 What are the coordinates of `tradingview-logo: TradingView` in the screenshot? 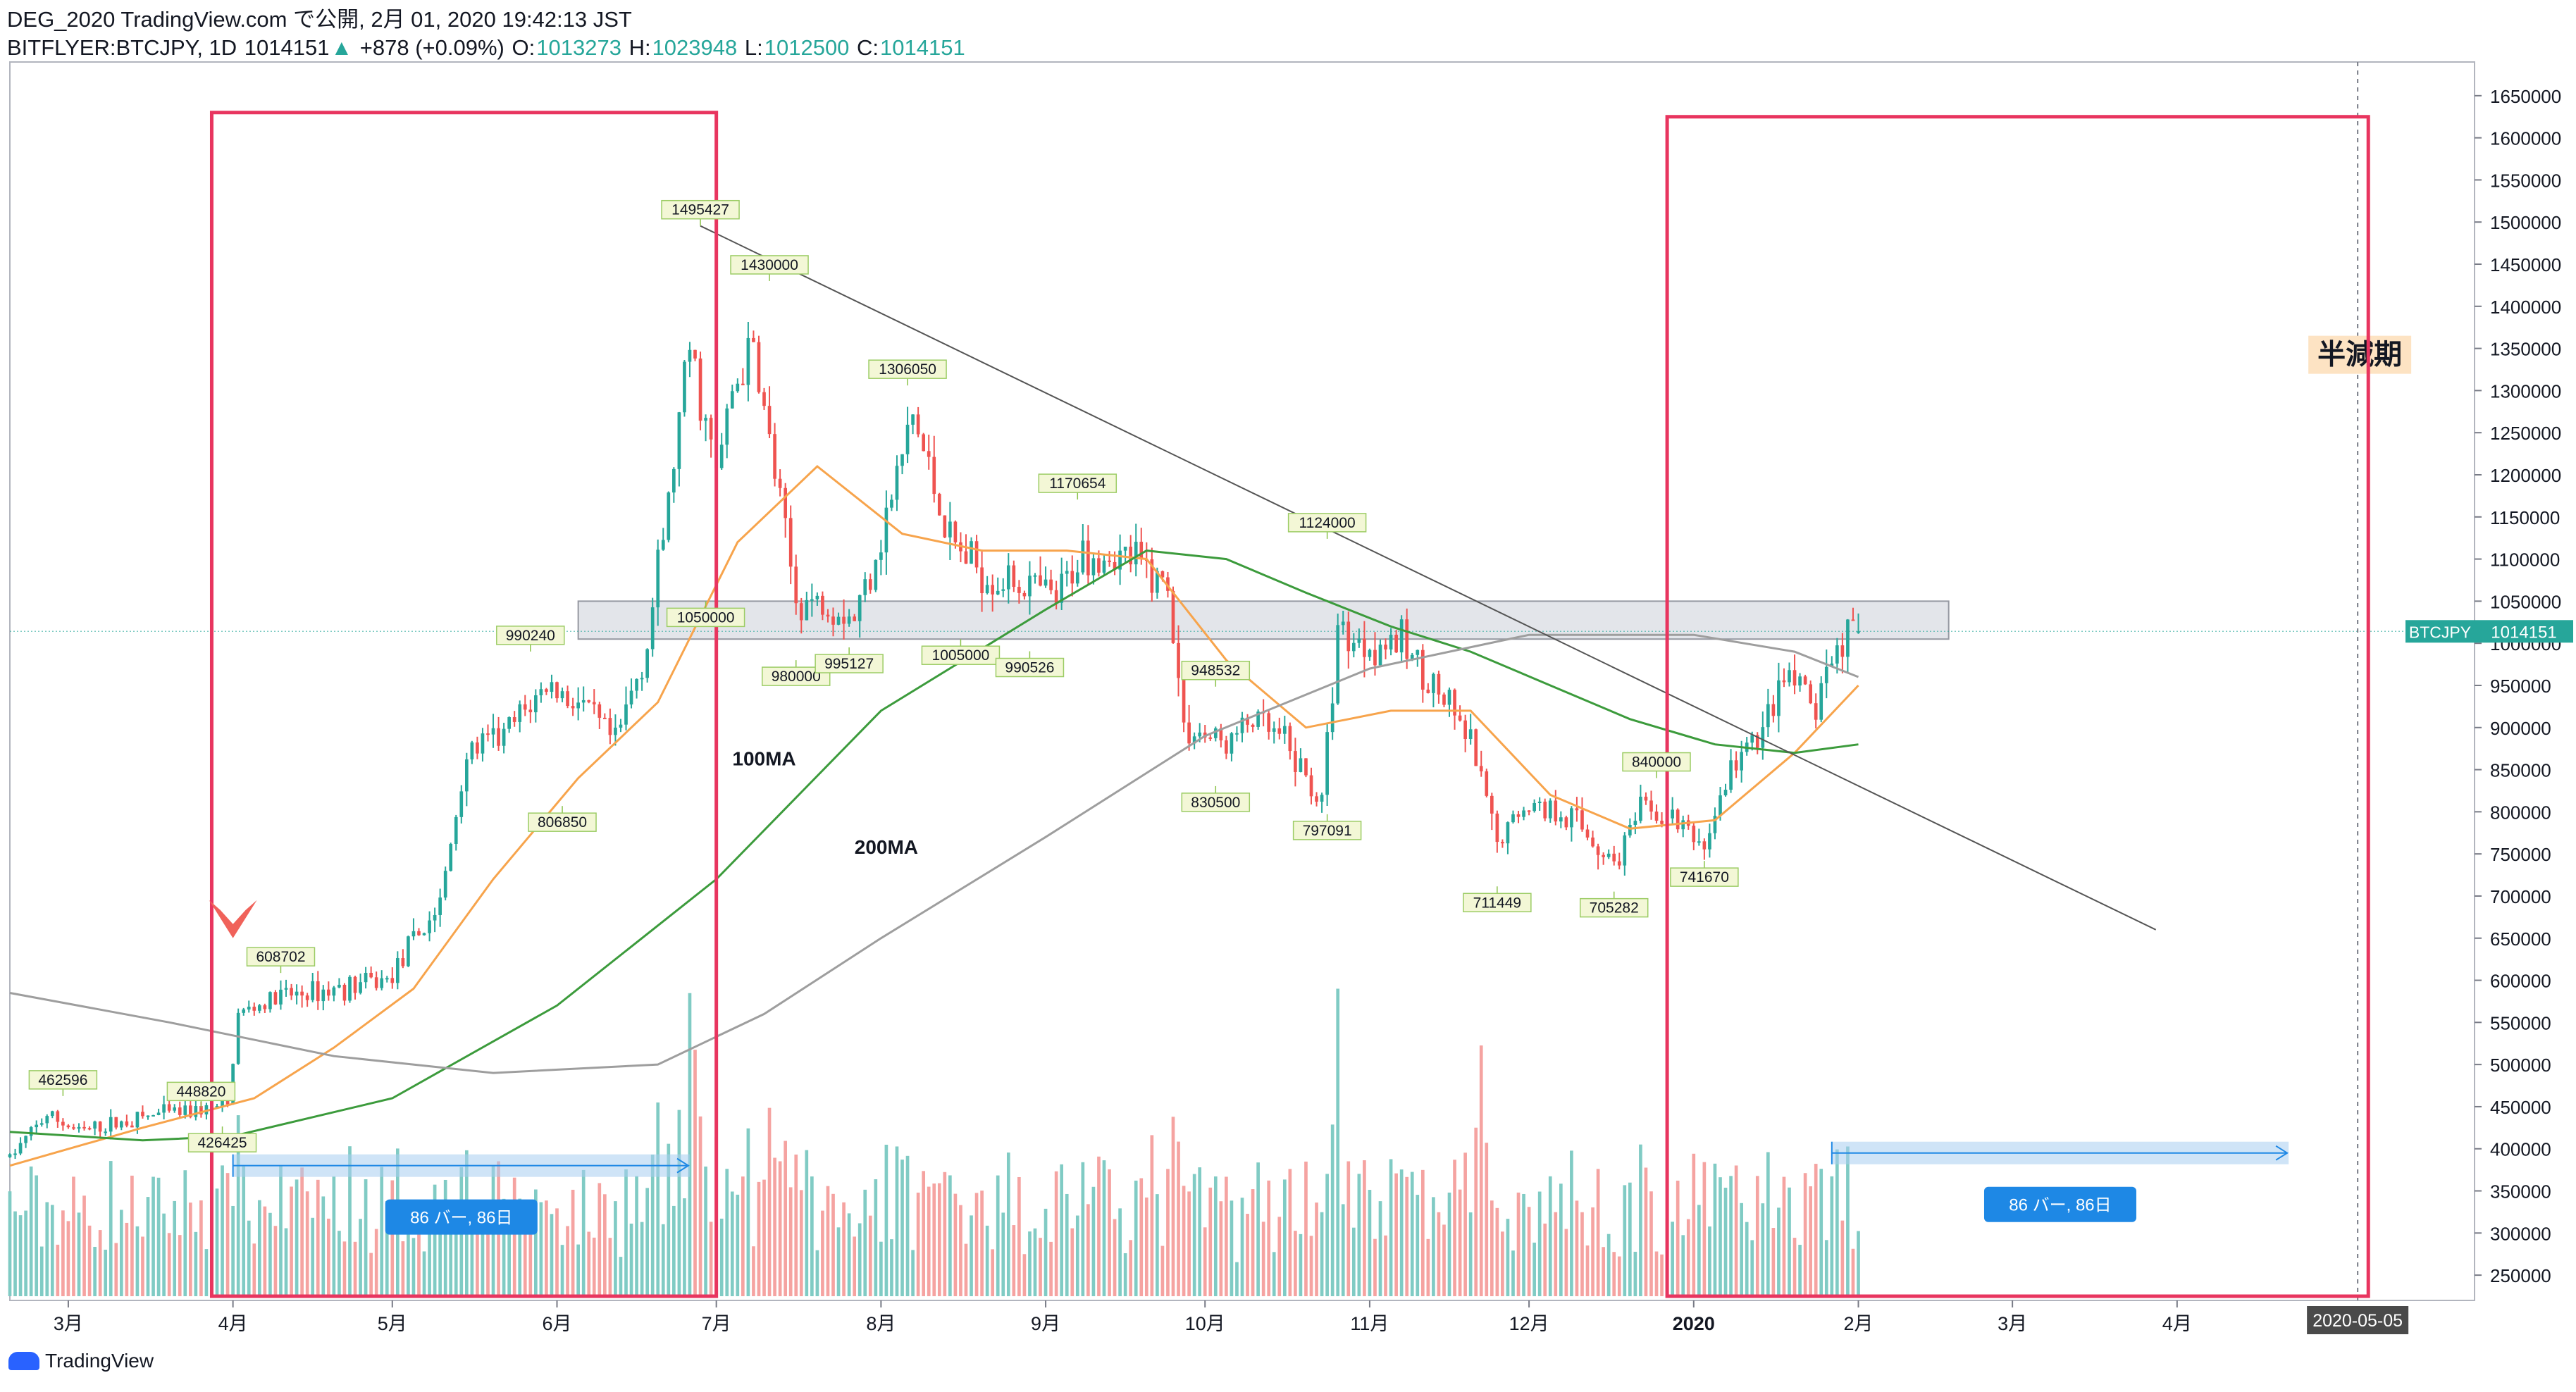 It's located at (81, 1361).